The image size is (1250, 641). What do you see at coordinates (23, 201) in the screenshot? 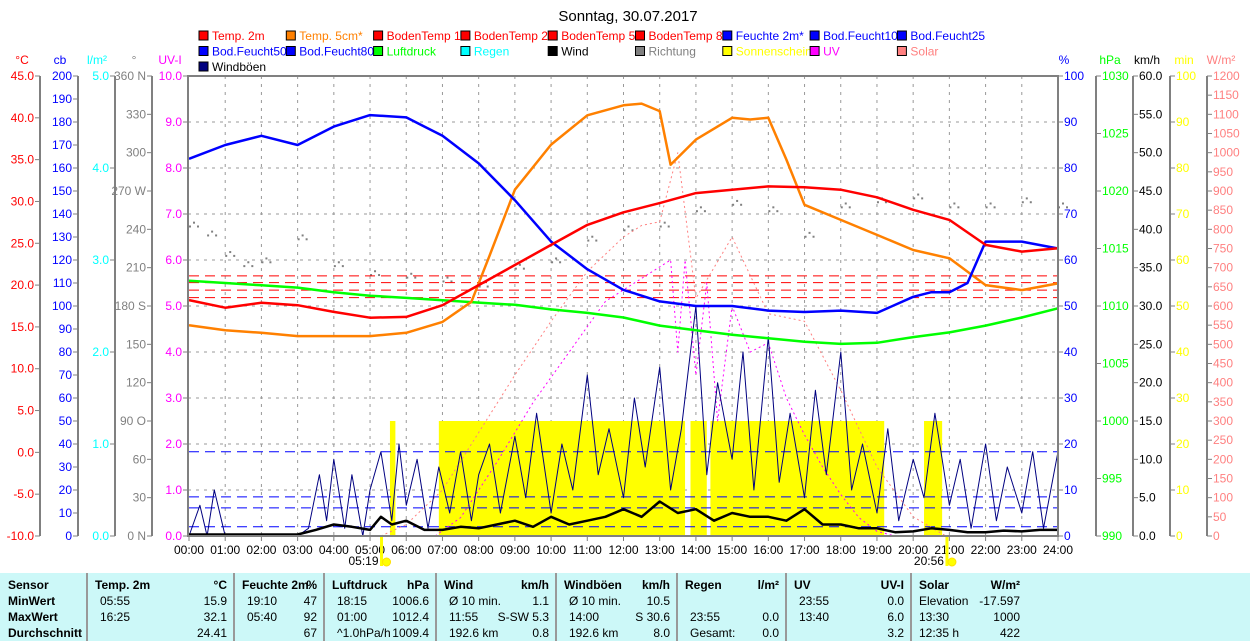
I see `axis-tick-label: 30.0` at bounding box center [23, 201].